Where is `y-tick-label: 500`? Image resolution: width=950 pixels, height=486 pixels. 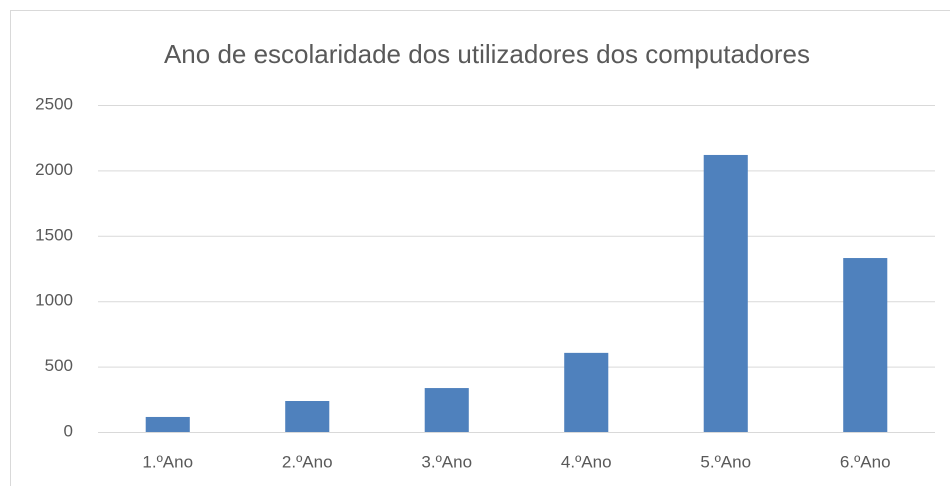 y-tick-label: 500 is located at coordinates (59, 365).